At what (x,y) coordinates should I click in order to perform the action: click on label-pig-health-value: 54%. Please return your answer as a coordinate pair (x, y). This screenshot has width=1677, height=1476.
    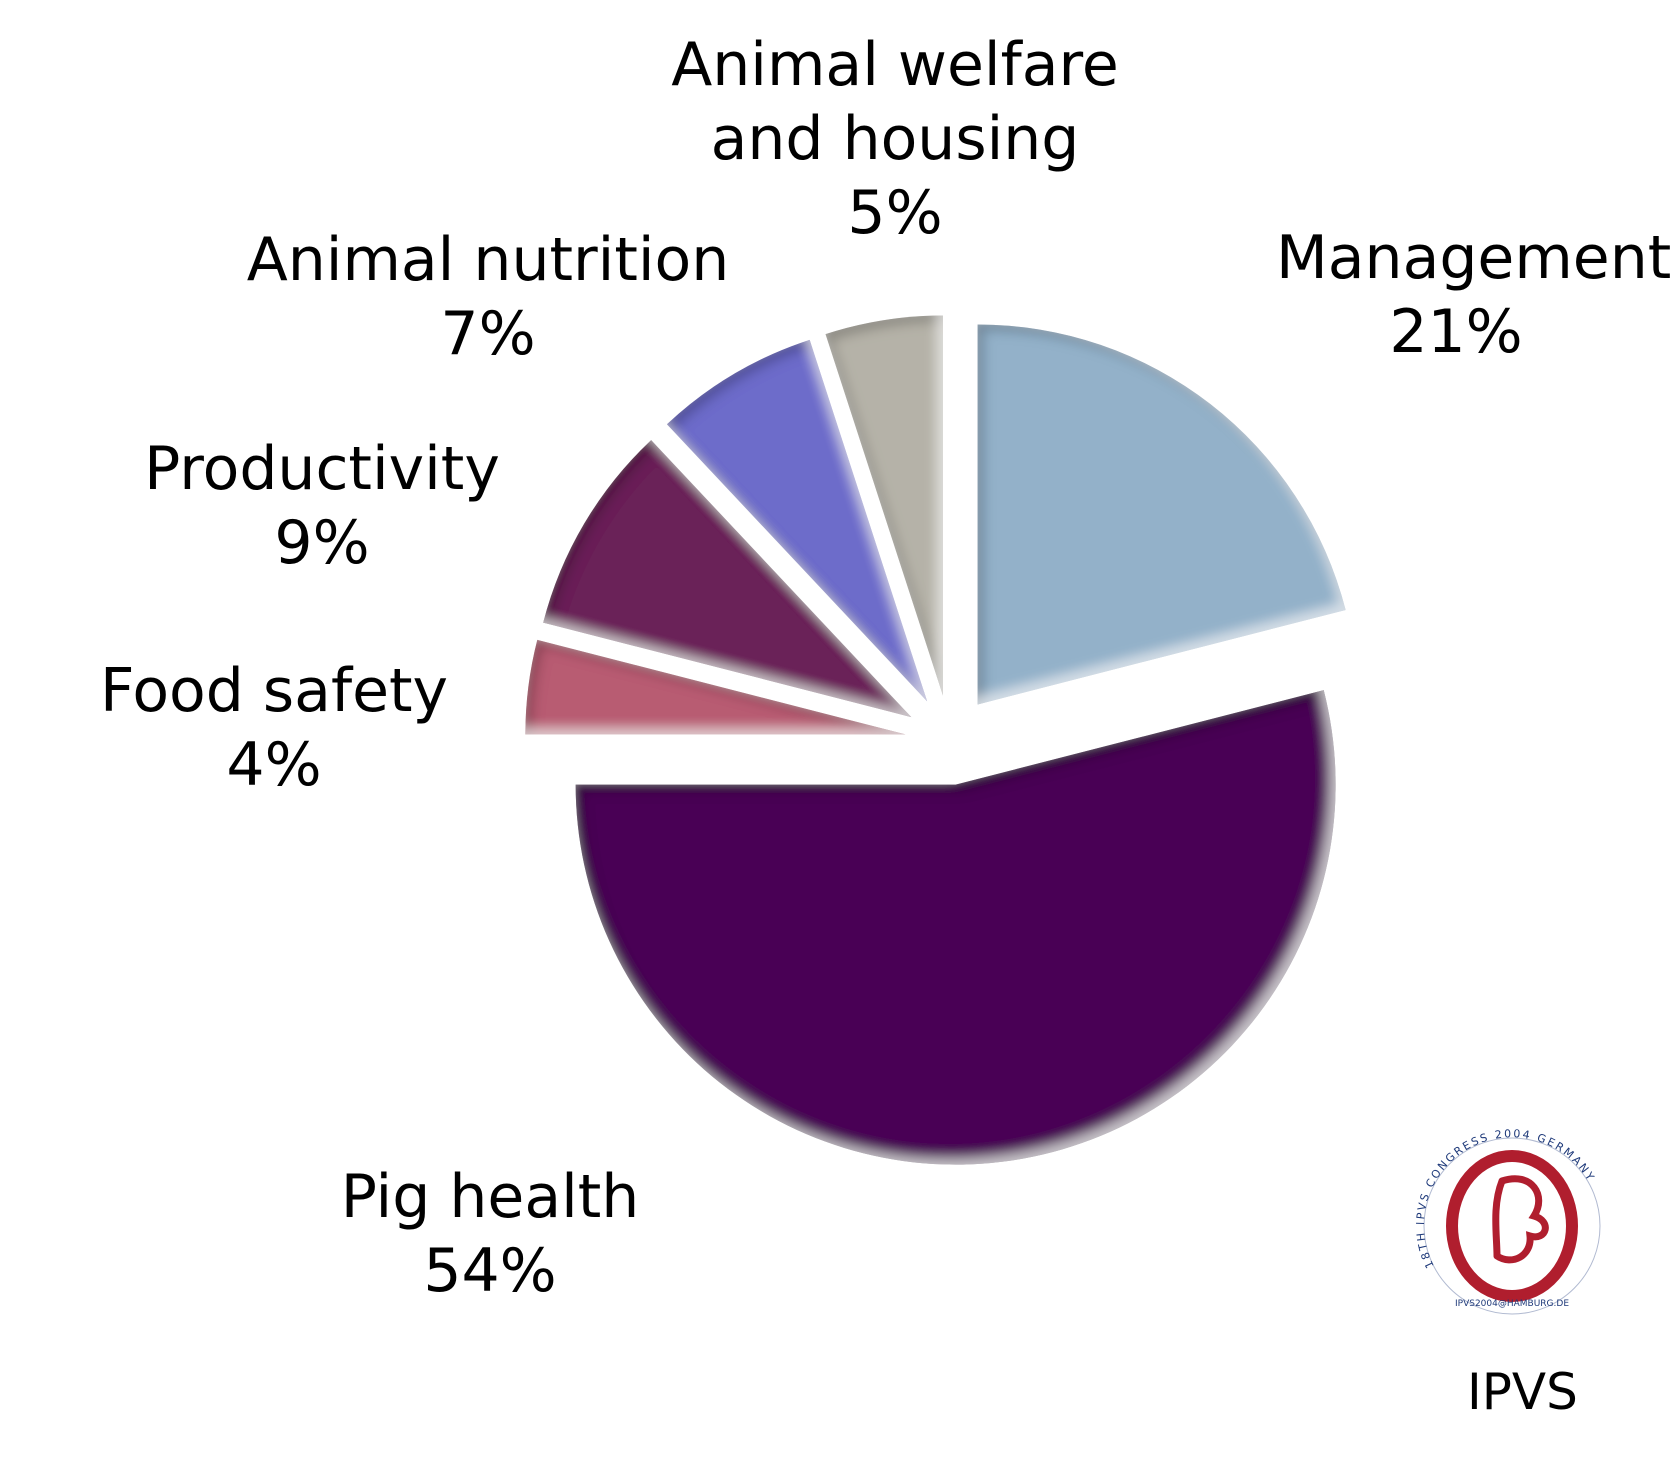
    Looking at the image, I should click on (490, 1271).